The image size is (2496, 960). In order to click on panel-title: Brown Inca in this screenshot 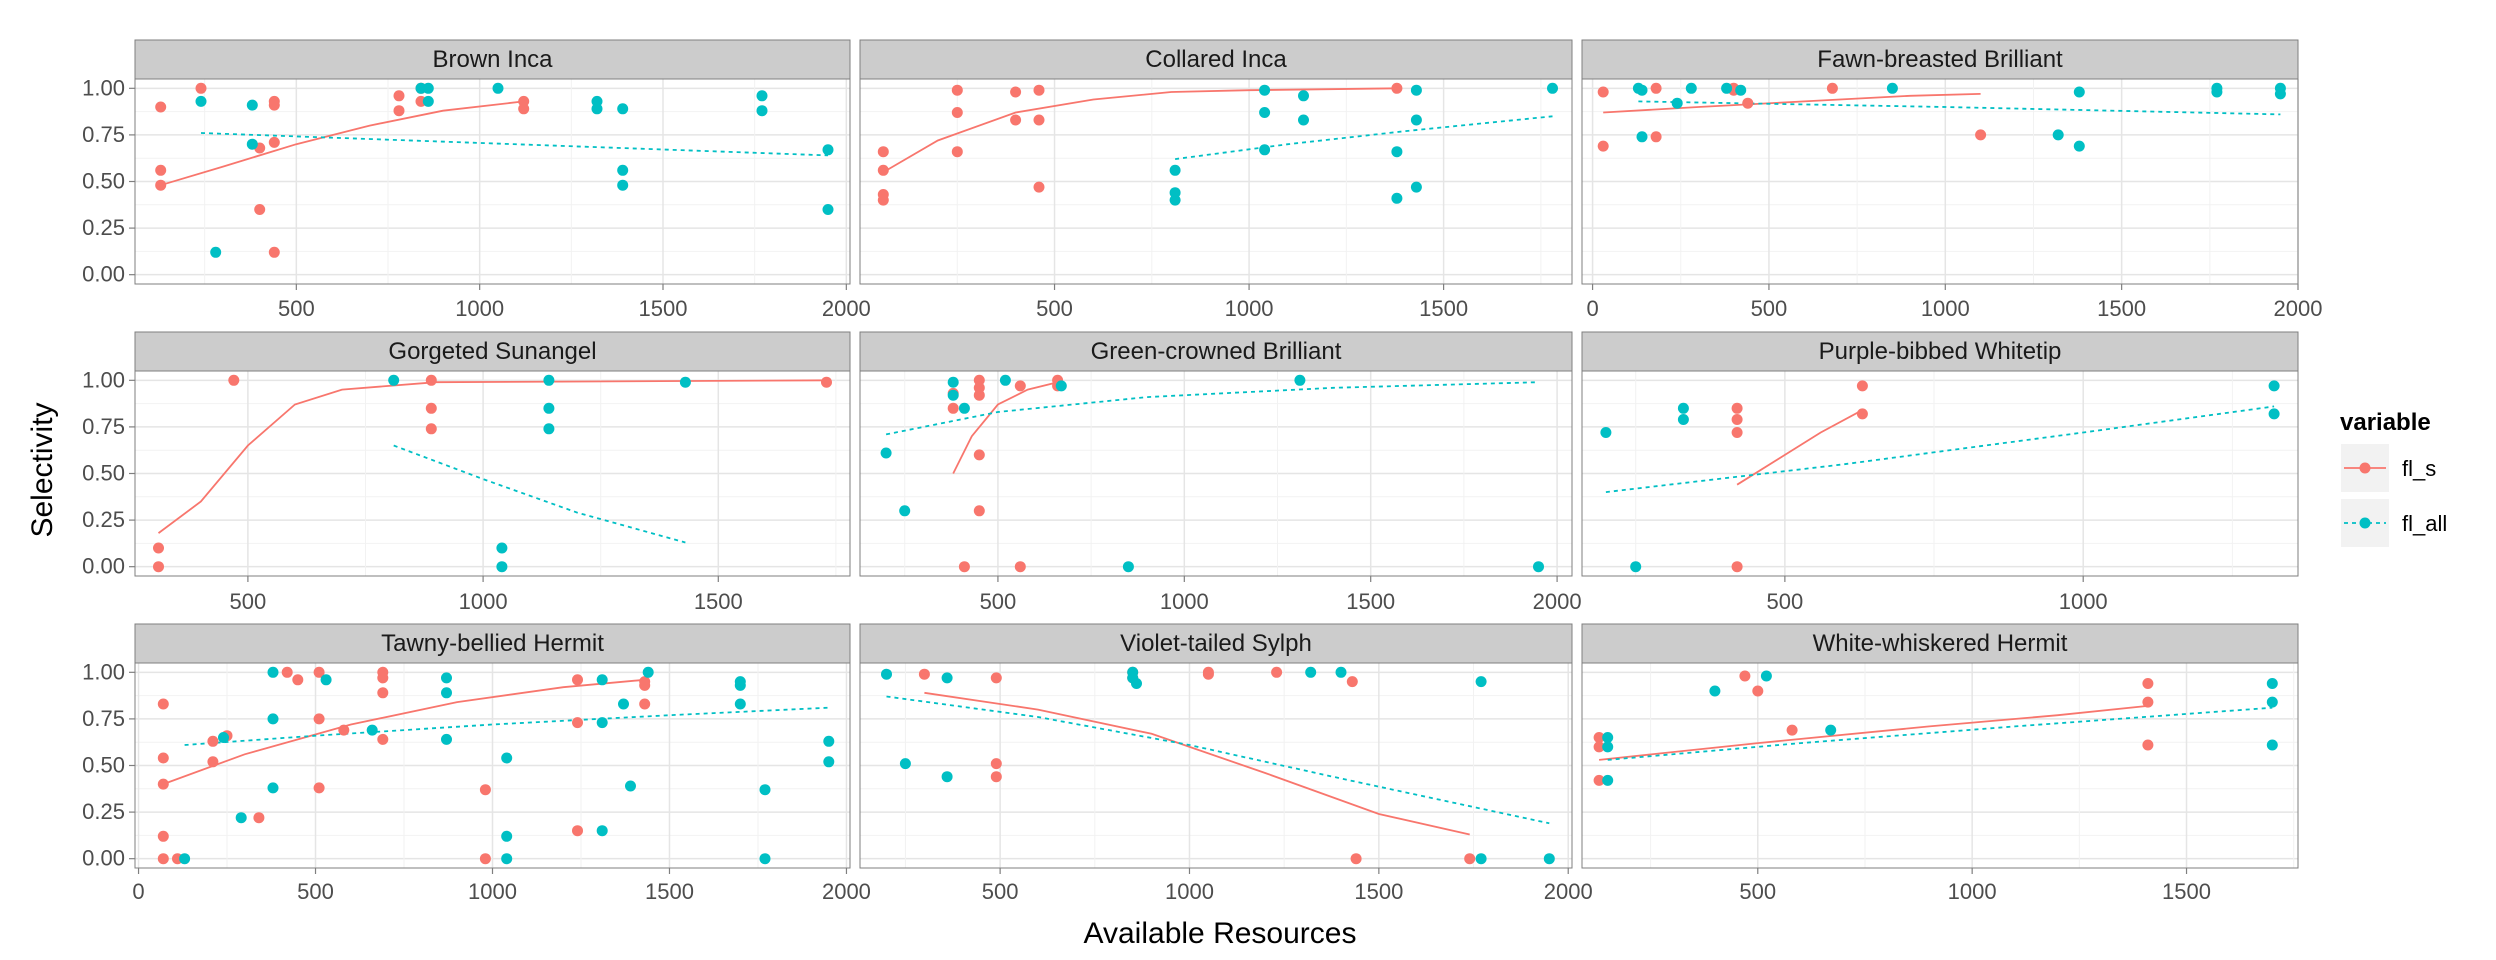, I will do `click(492, 59)`.